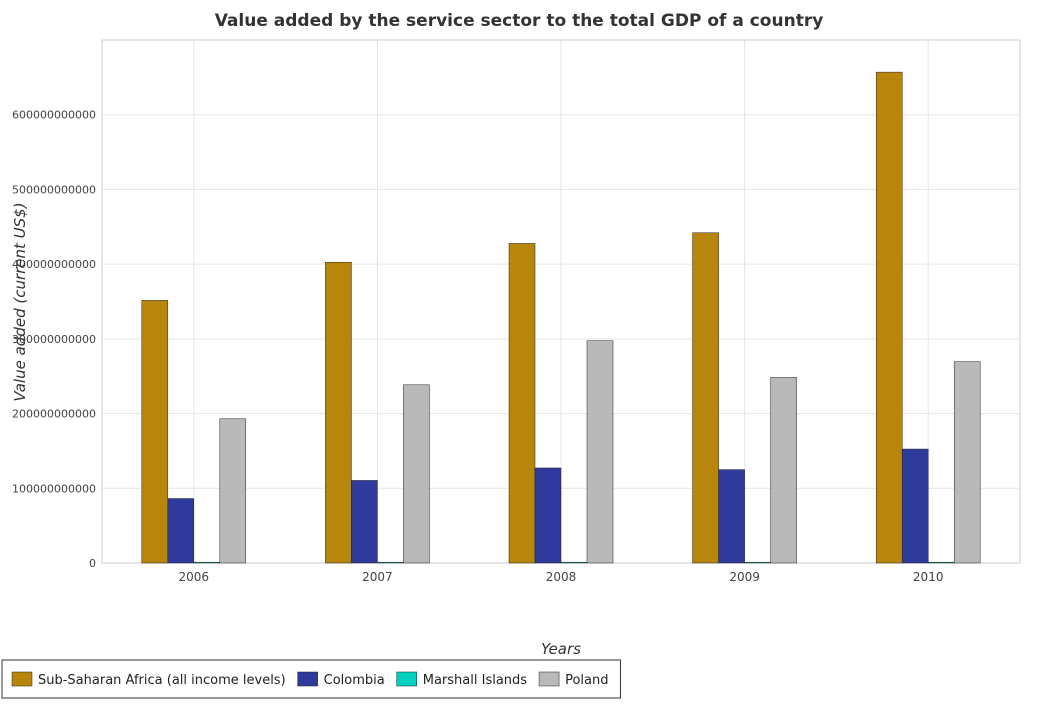  Describe the element at coordinates (744, 577) in the screenshot. I see `x-tick-label: 2009` at that location.